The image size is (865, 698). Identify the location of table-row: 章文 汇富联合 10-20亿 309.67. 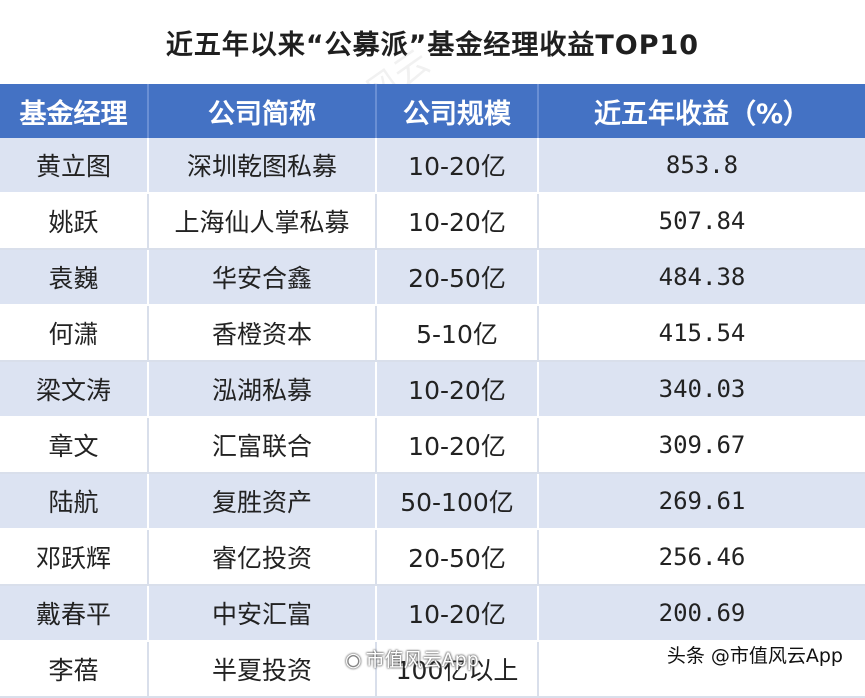
(432, 445).